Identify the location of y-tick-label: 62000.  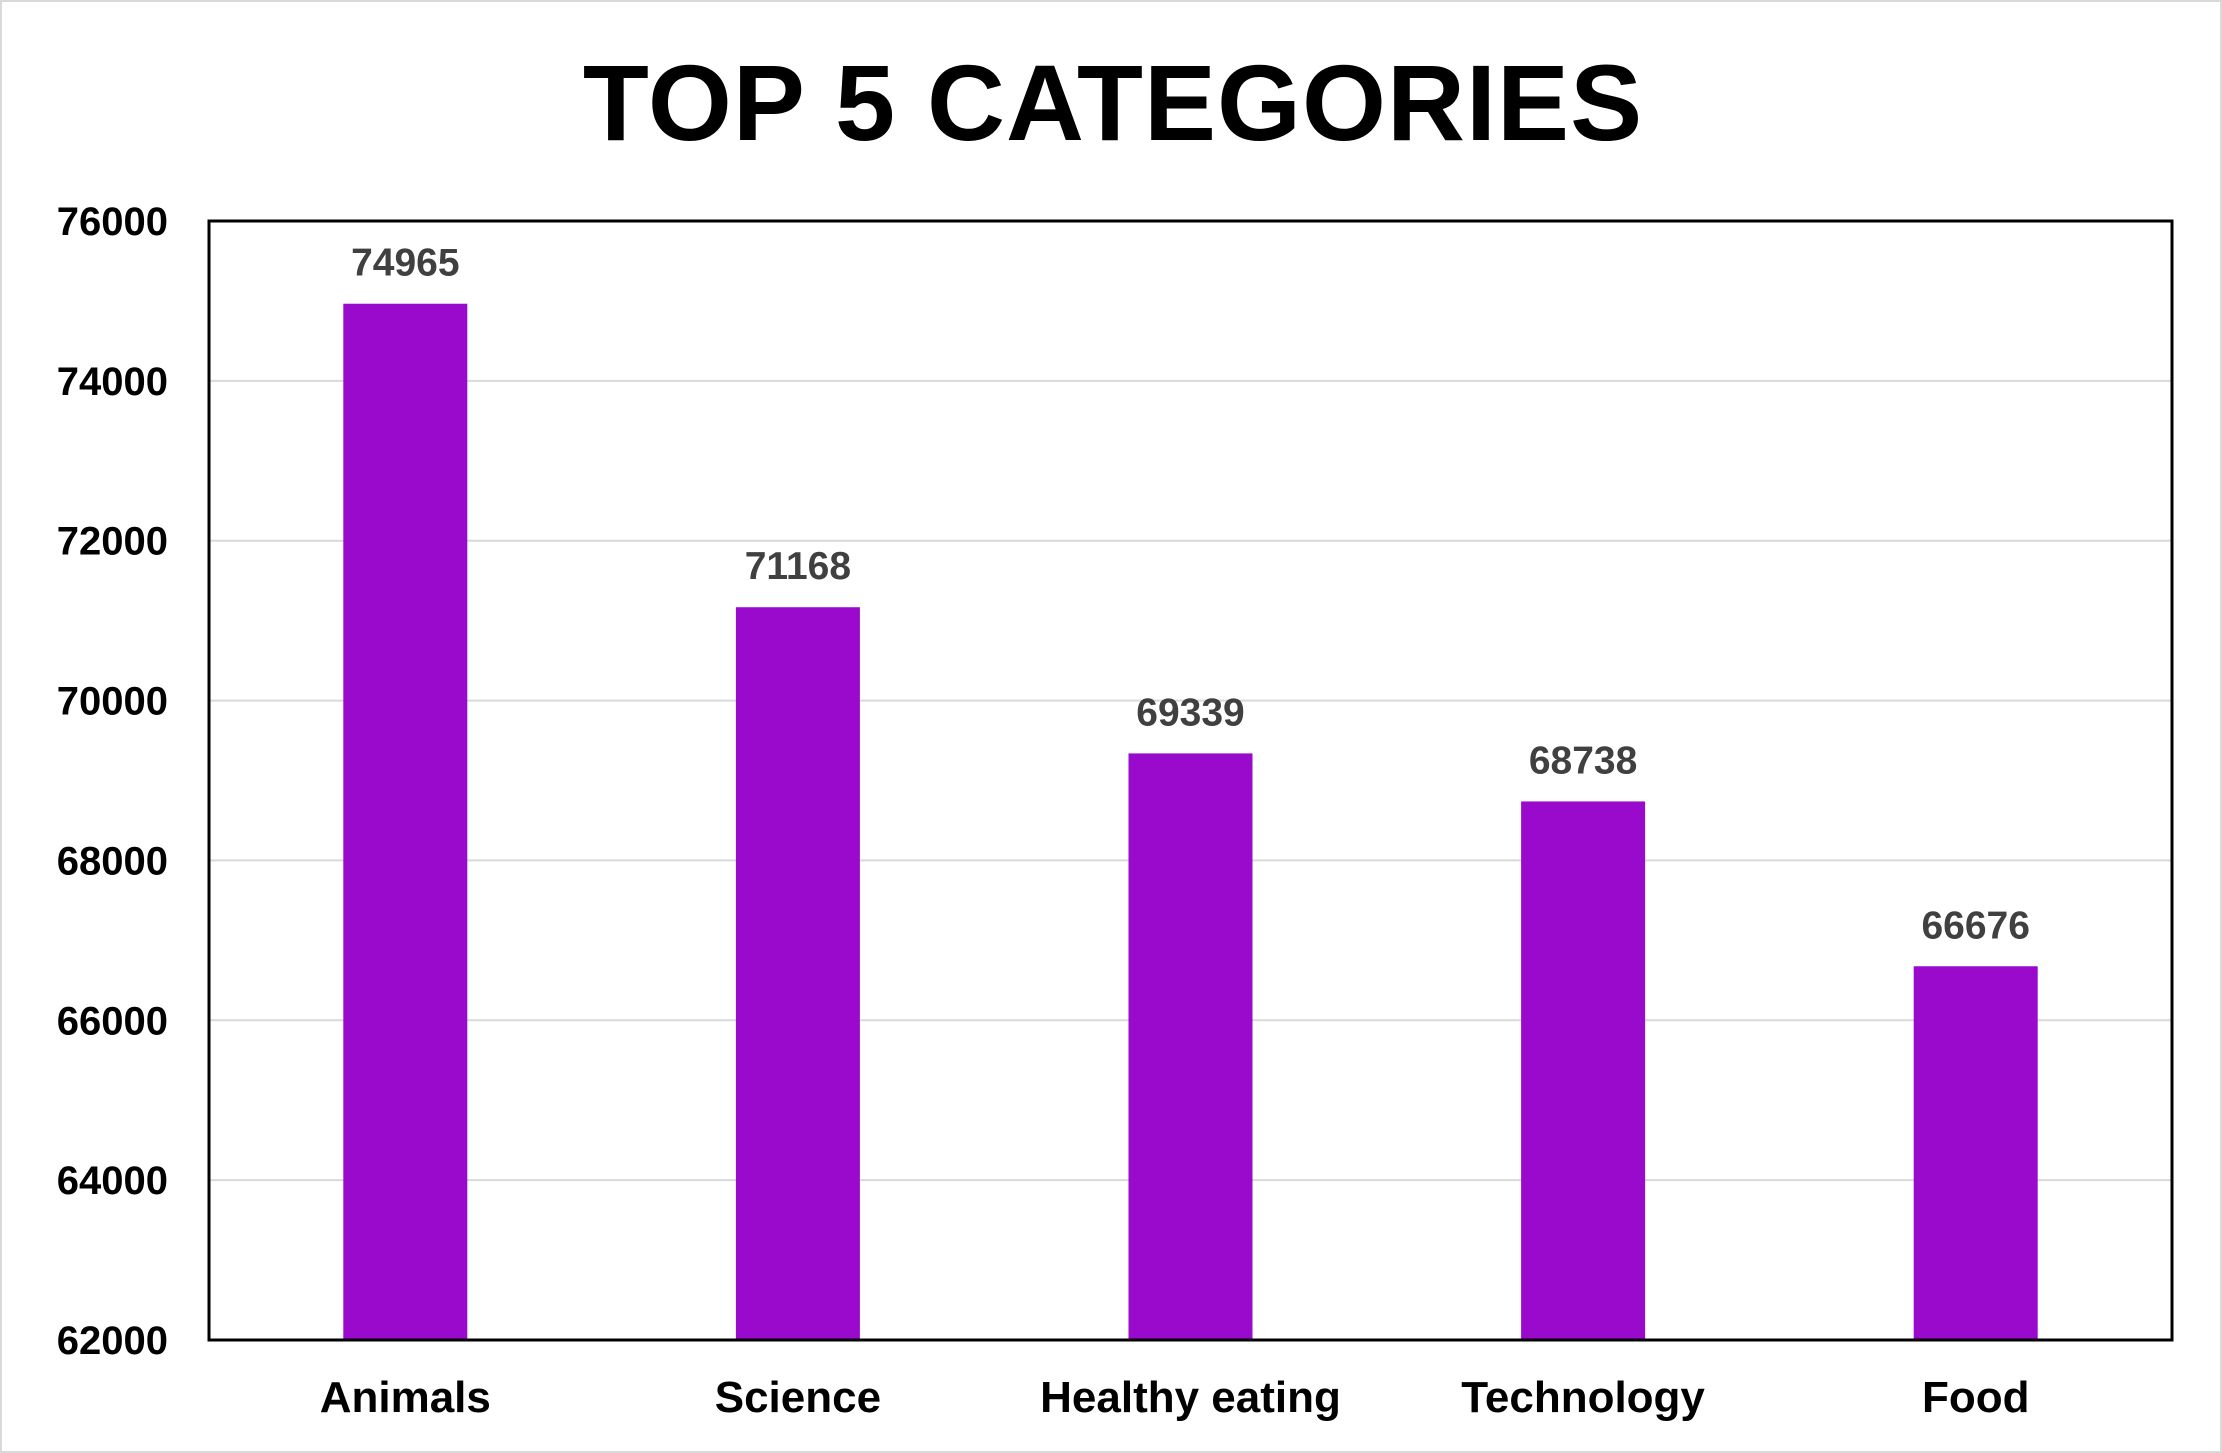
(112, 1341).